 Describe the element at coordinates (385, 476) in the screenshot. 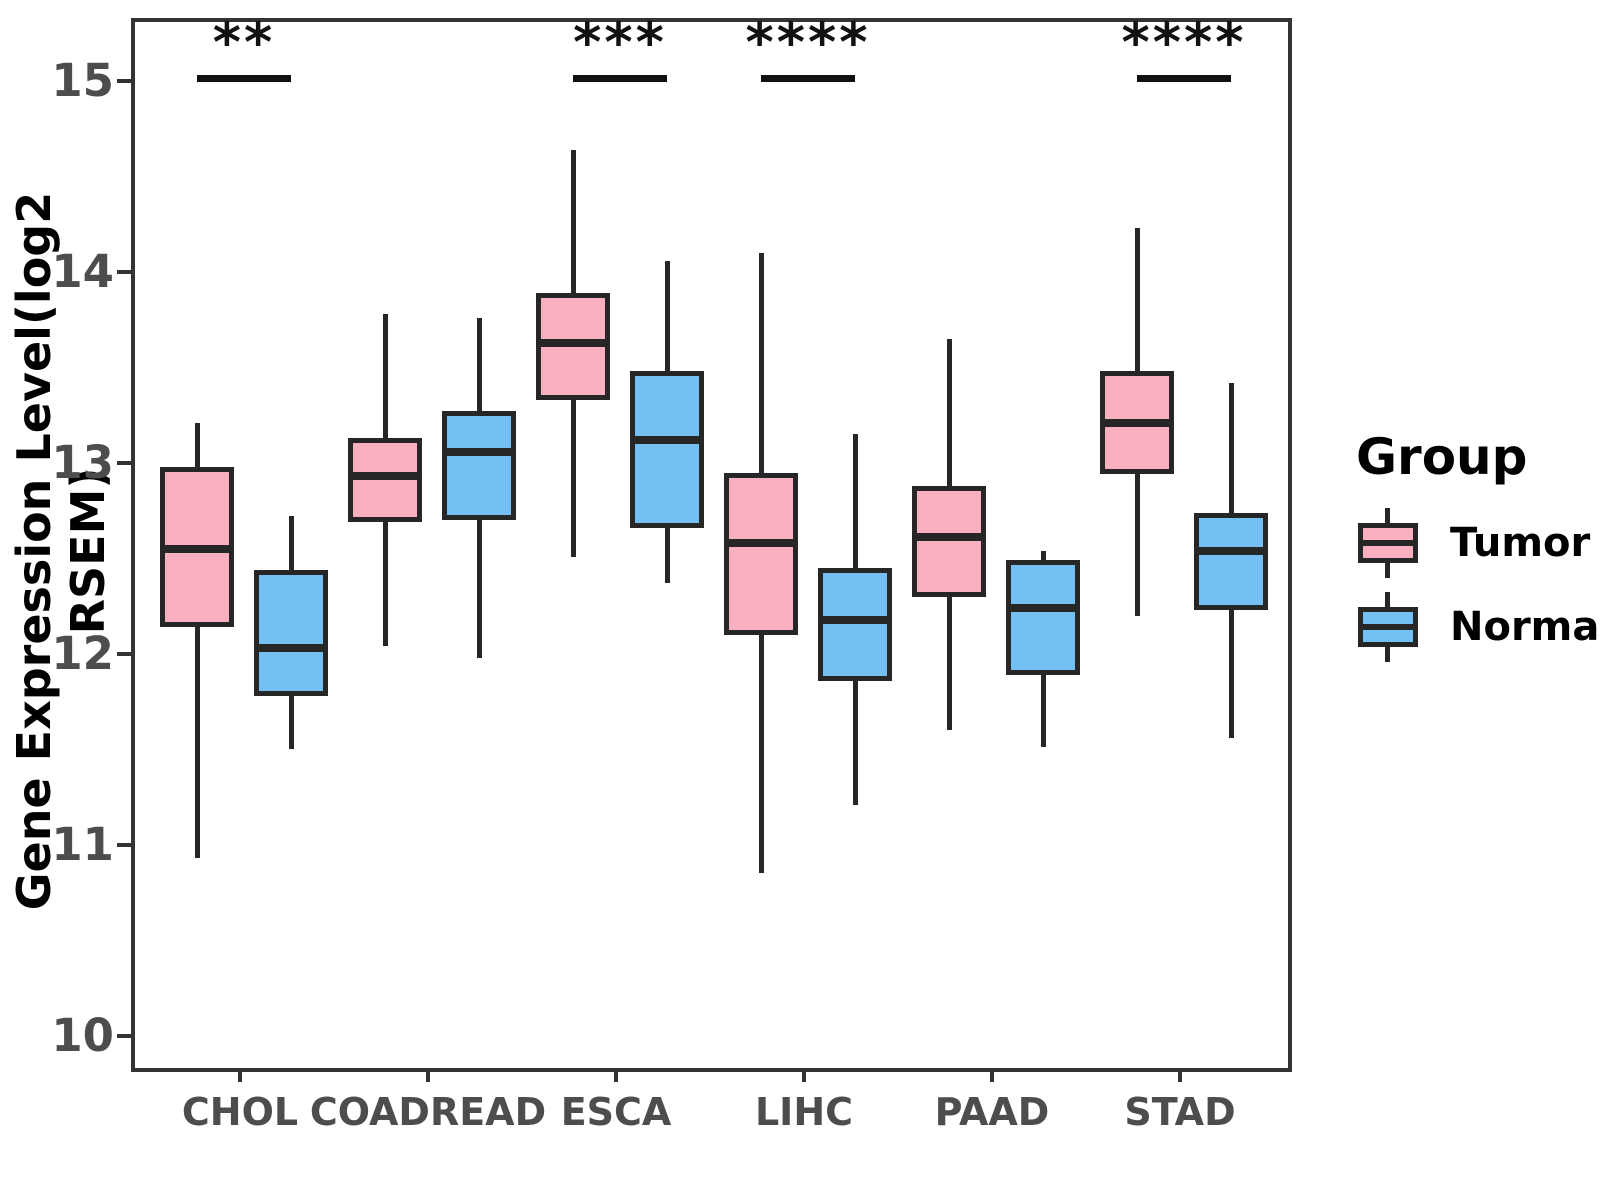

I see `tumor-box-COADREAD-median` at that location.